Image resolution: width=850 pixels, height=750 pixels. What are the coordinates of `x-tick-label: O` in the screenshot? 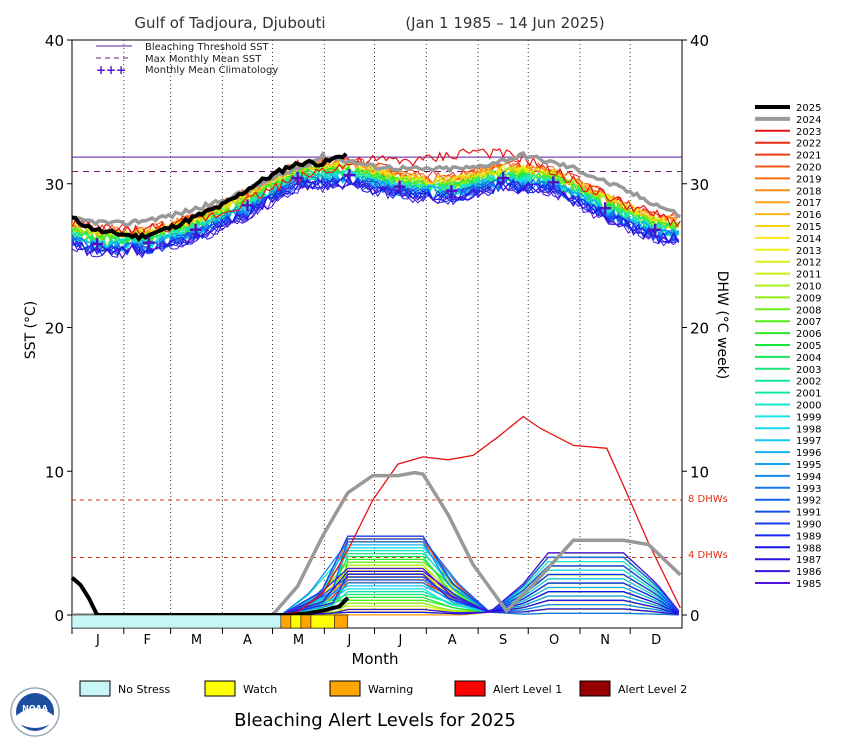 It's located at (554, 640).